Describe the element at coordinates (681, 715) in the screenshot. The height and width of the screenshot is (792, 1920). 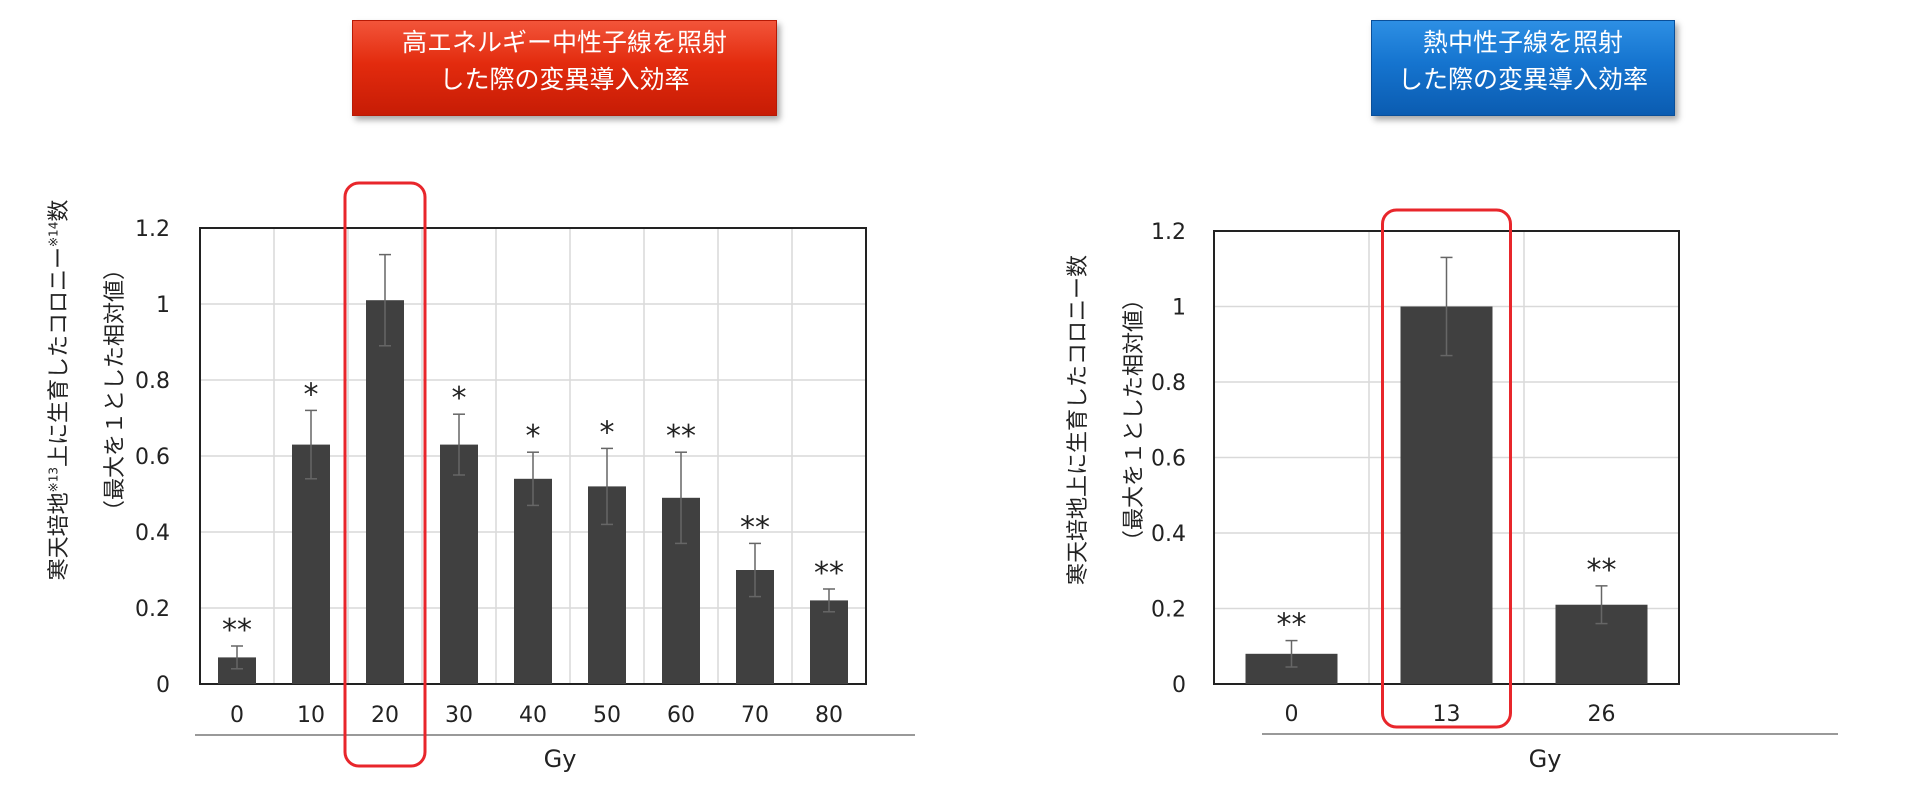
I see `x-tick-label: 60` at that location.